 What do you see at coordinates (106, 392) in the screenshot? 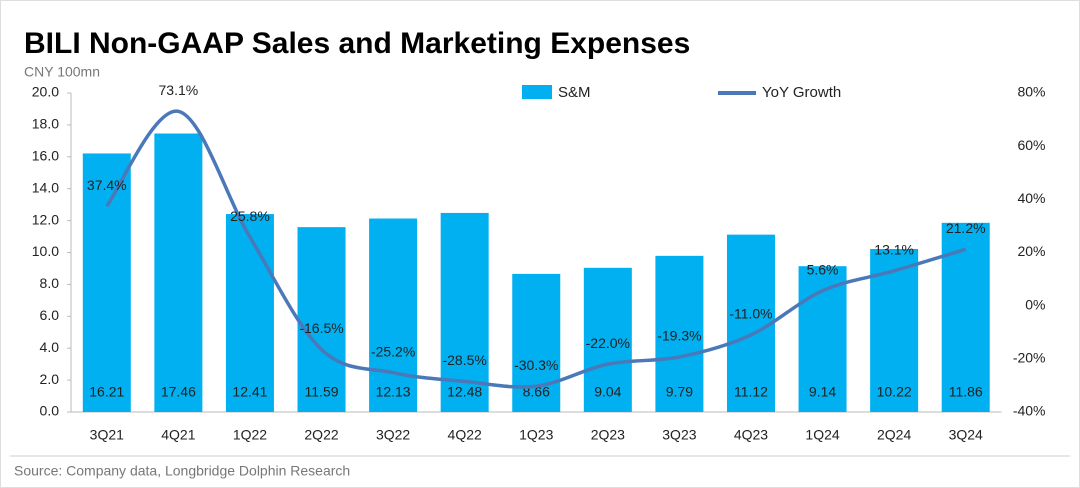
I see `data-label: 16.21` at bounding box center [106, 392].